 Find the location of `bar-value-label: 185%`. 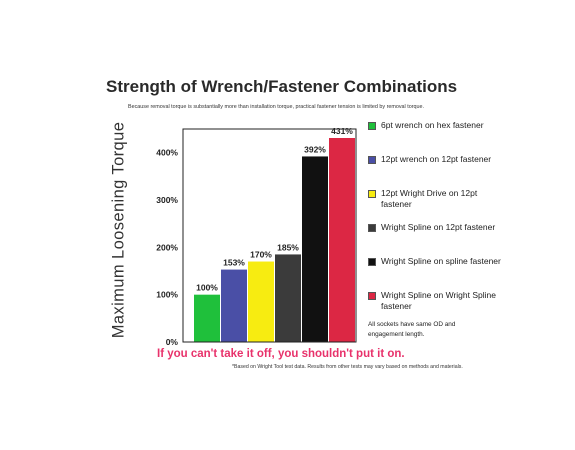

bar-value-label: 185% is located at coordinates (288, 247).